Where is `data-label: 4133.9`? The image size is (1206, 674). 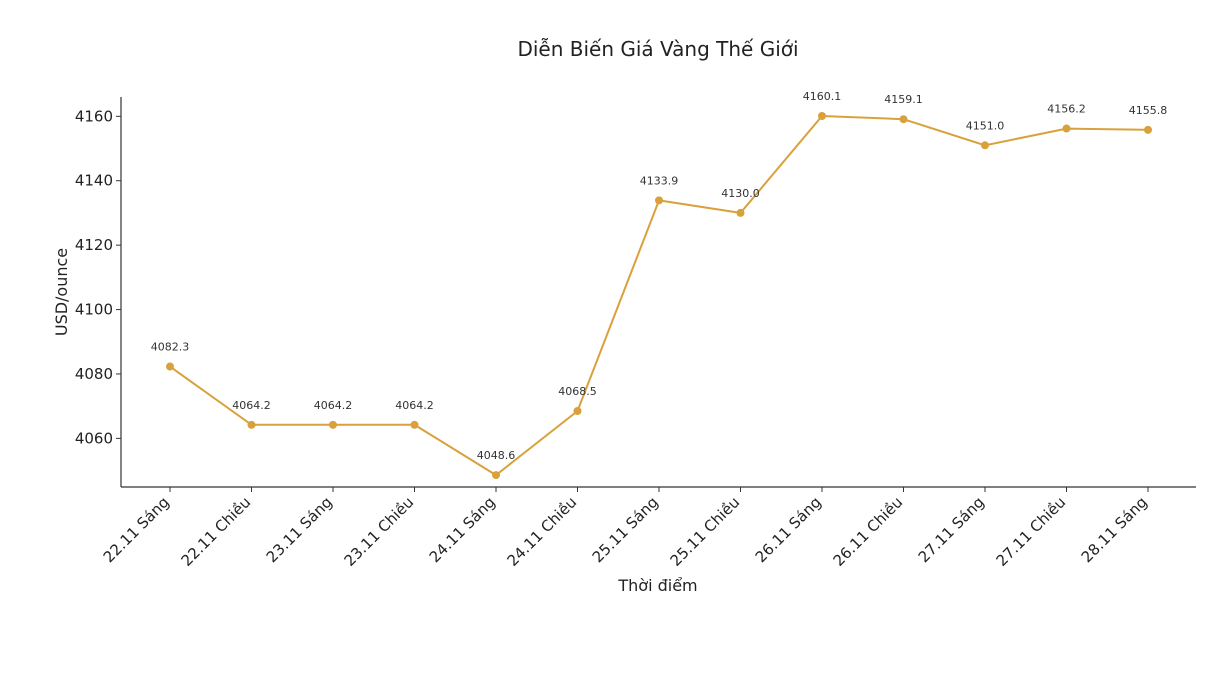 data-label: 4133.9 is located at coordinates (659, 180).